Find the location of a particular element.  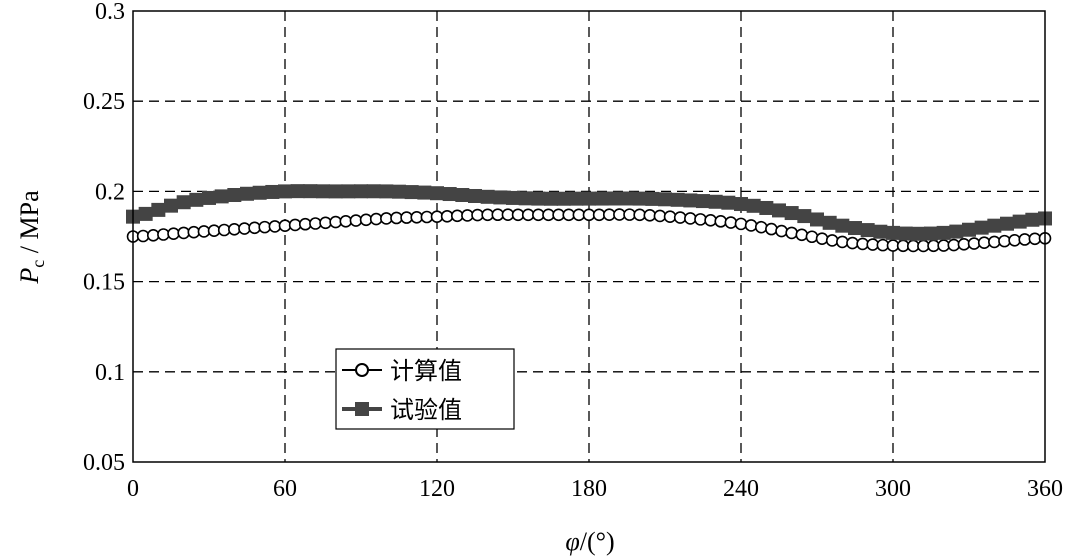

y-axis-title: Pc / MPa is located at coordinates (31, 237).